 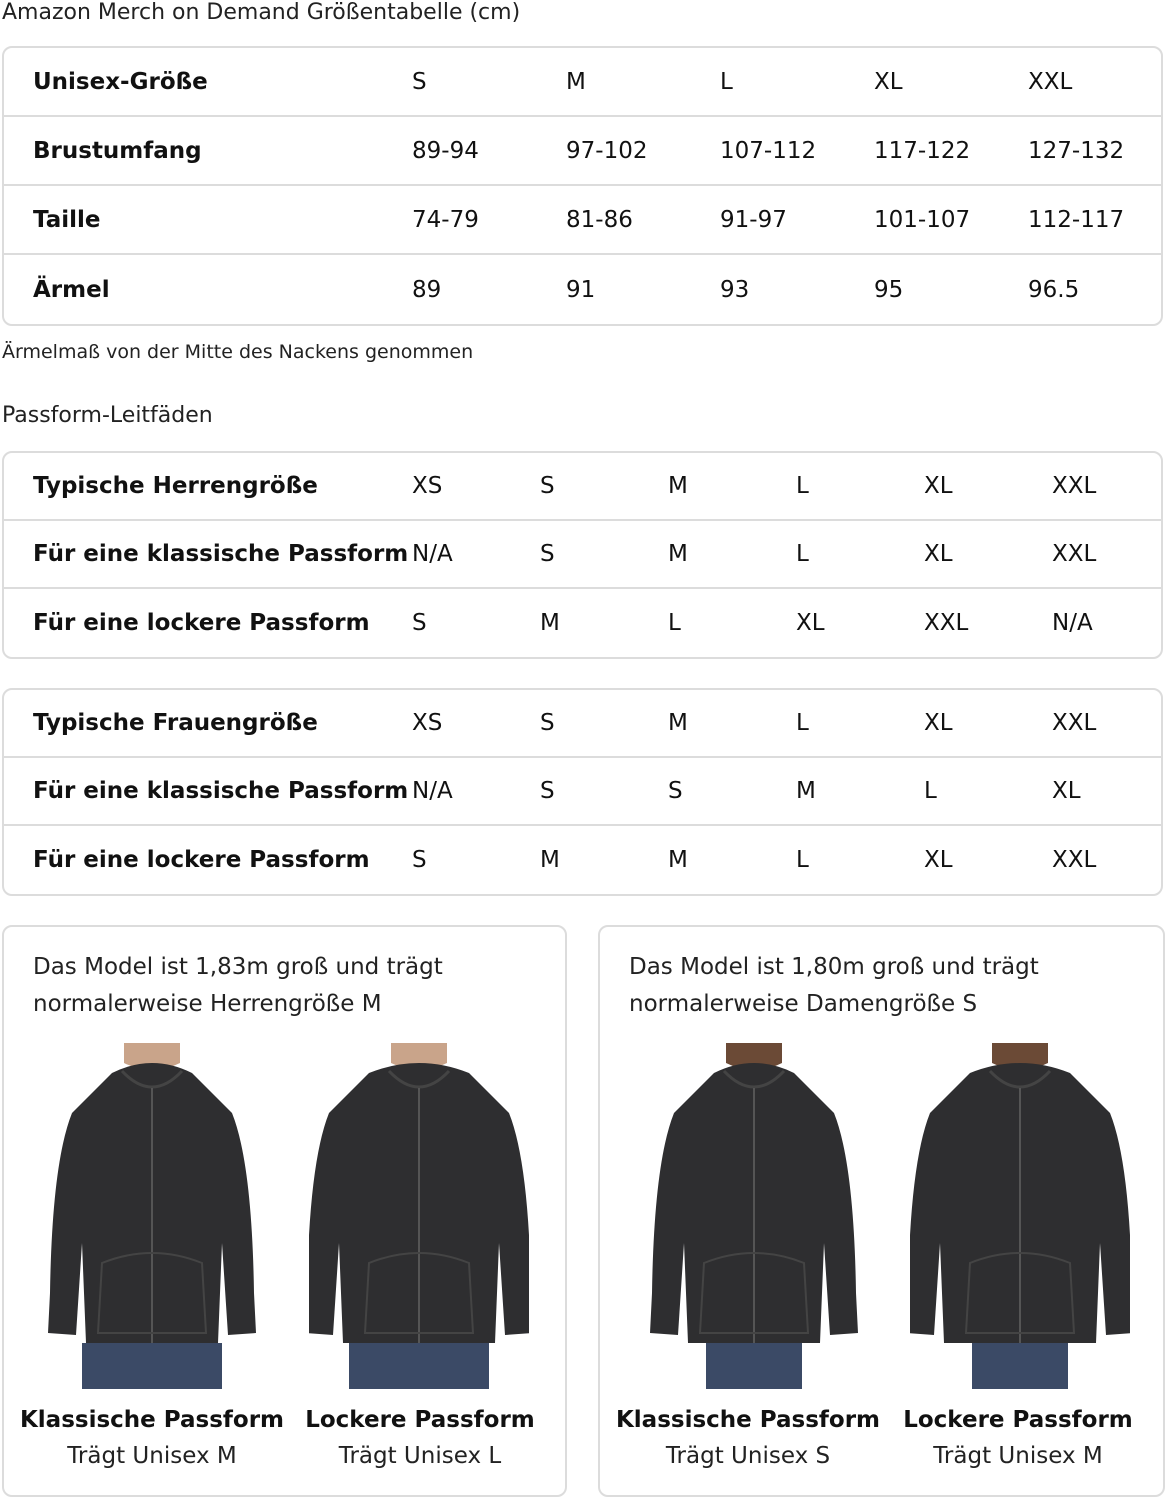 What do you see at coordinates (599, 219) in the screenshot?
I see `table-cell: 81-86` at bounding box center [599, 219].